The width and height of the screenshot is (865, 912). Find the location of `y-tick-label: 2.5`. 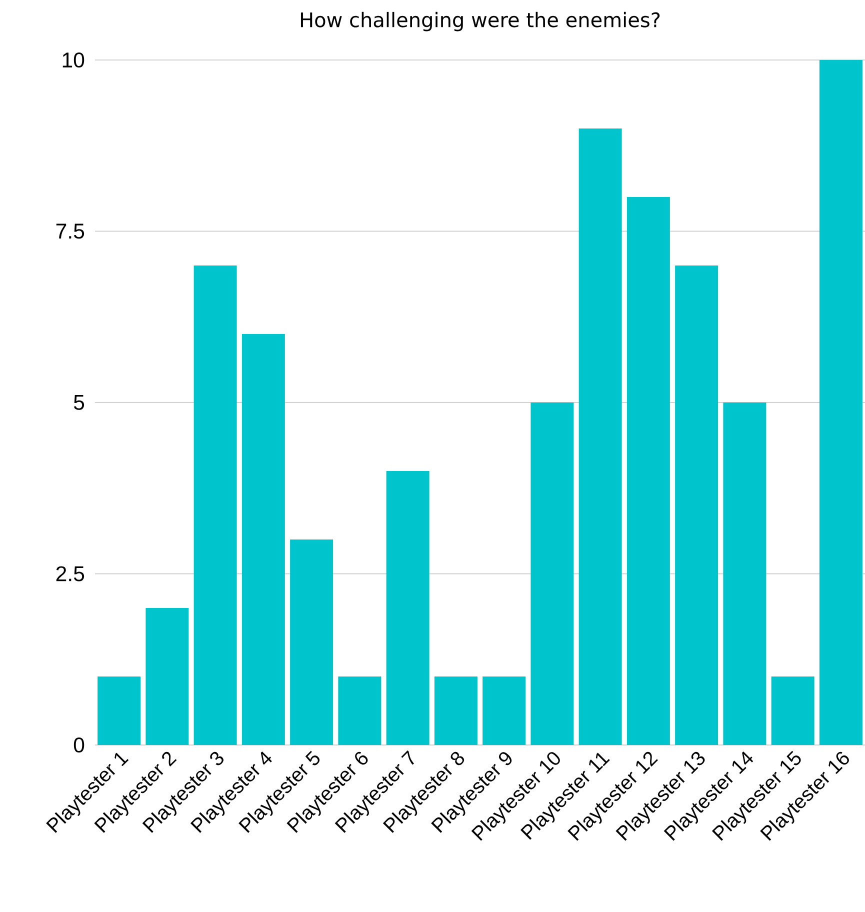

y-tick-label: 2.5 is located at coordinates (70, 574).